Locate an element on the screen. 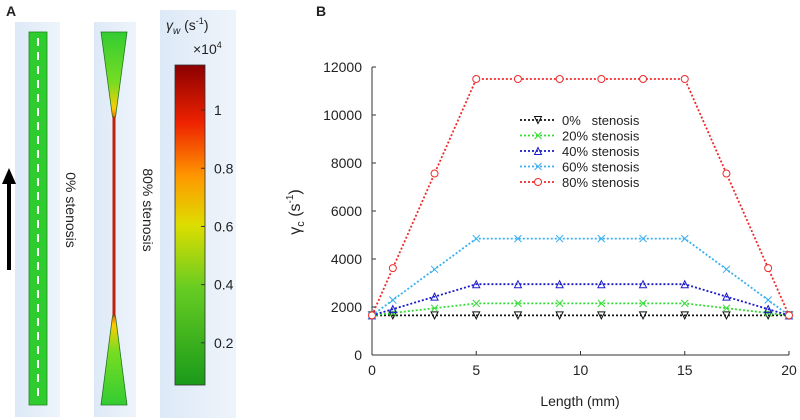  panel-label: A is located at coordinates (11, 11).